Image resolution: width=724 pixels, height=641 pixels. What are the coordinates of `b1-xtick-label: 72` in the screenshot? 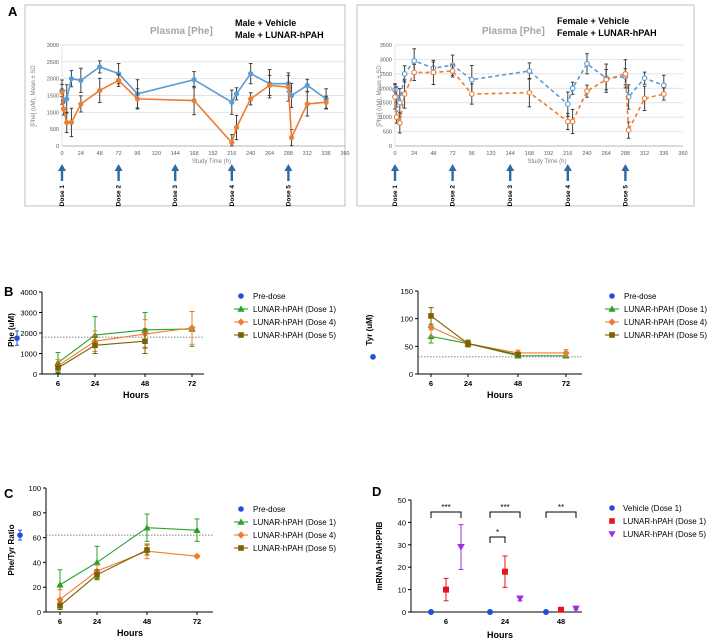 It's located at (192, 383).